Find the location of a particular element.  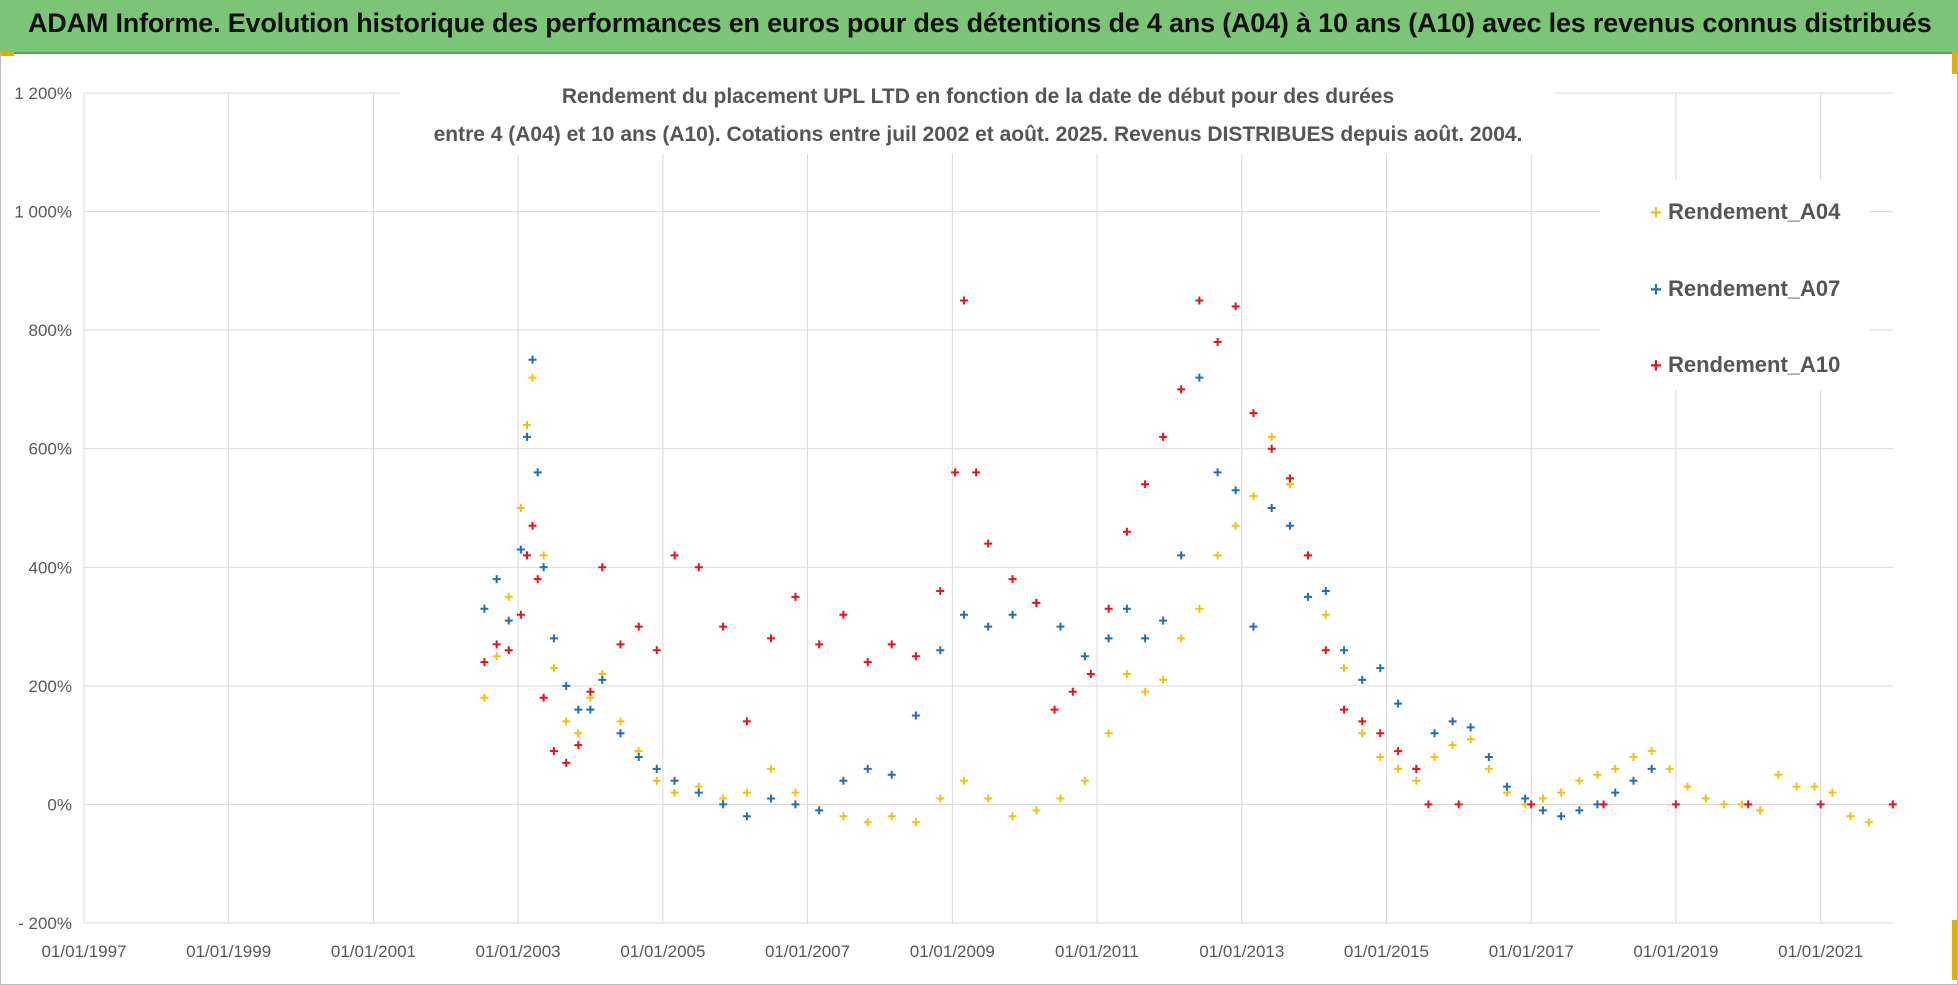

legend-box is located at coordinates (1735, 285).